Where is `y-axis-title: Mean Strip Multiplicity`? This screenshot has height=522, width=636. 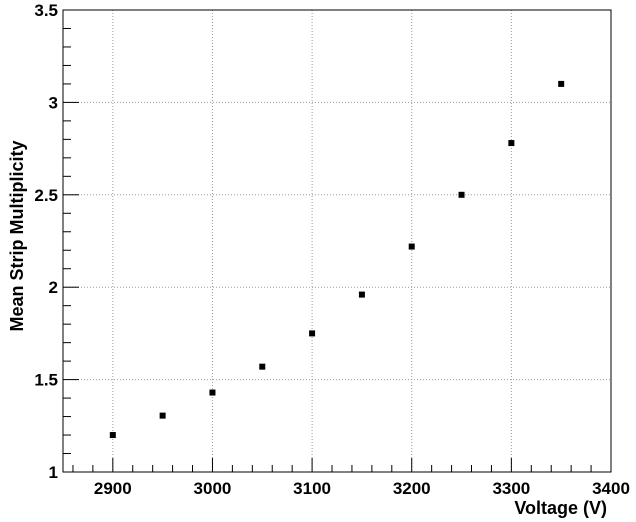 y-axis-title: Mean Strip Multiplicity is located at coordinates (17, 235).